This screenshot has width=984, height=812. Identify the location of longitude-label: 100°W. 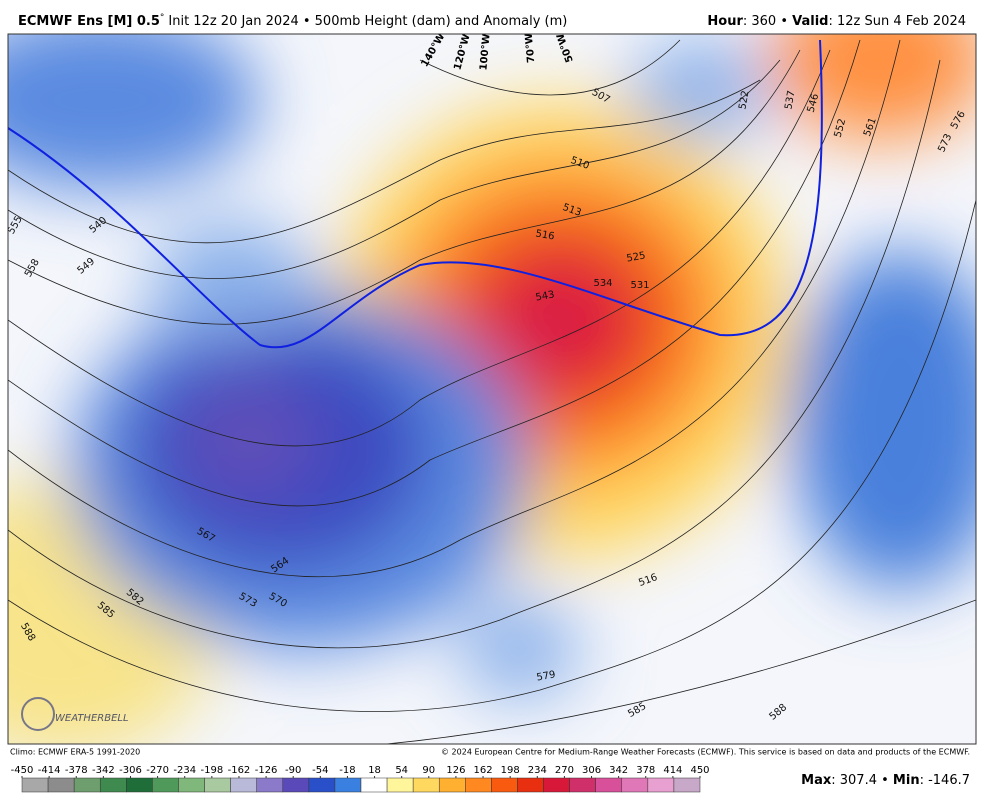
(485, 52).